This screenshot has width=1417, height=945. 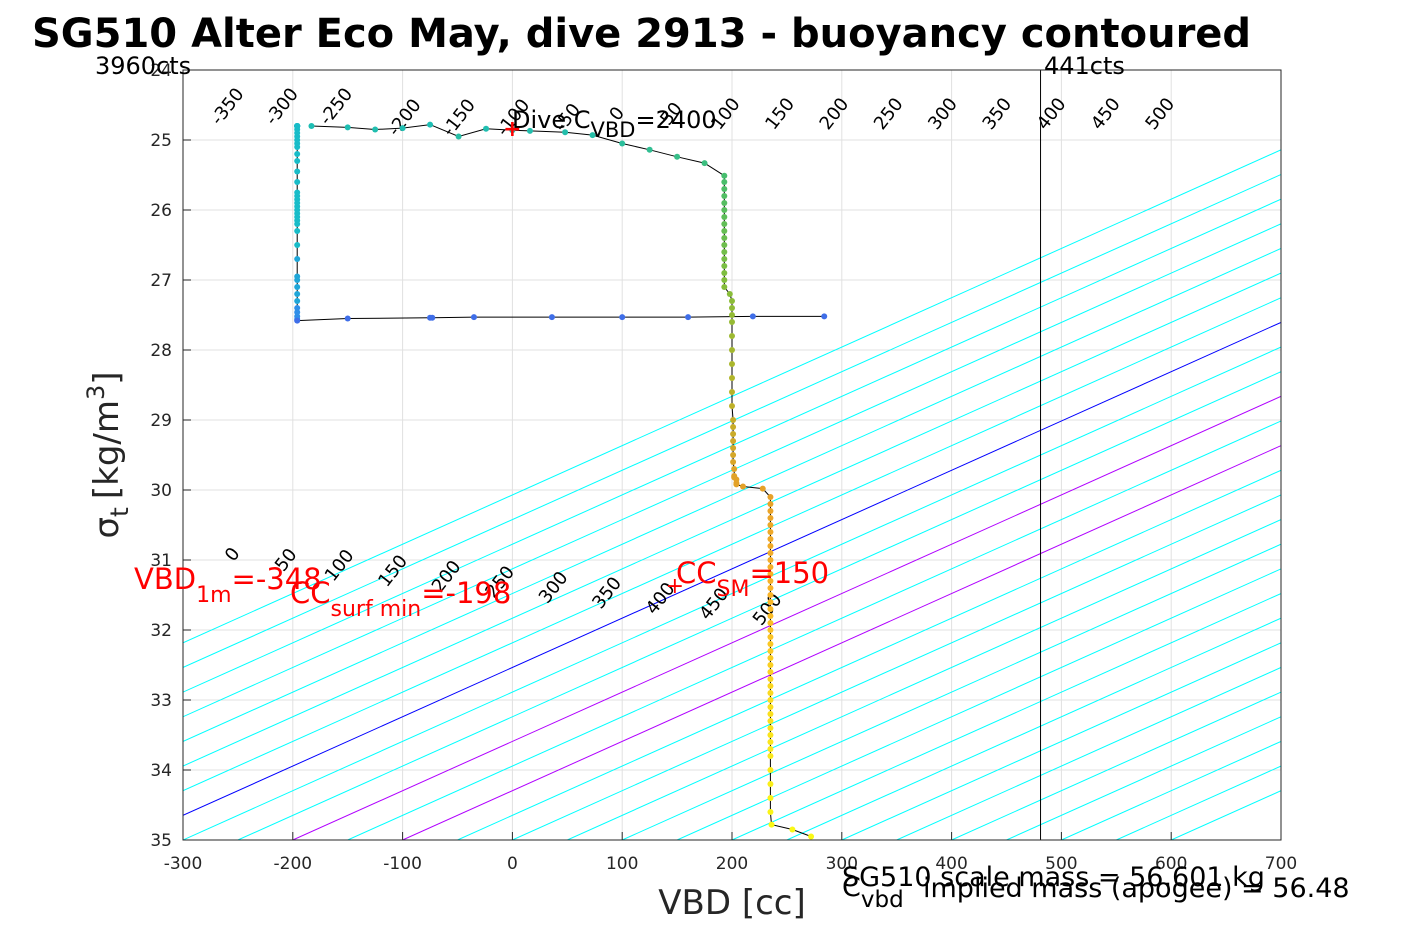 I want to click on x-tick-label: 600, so click(x=1171, y=864).